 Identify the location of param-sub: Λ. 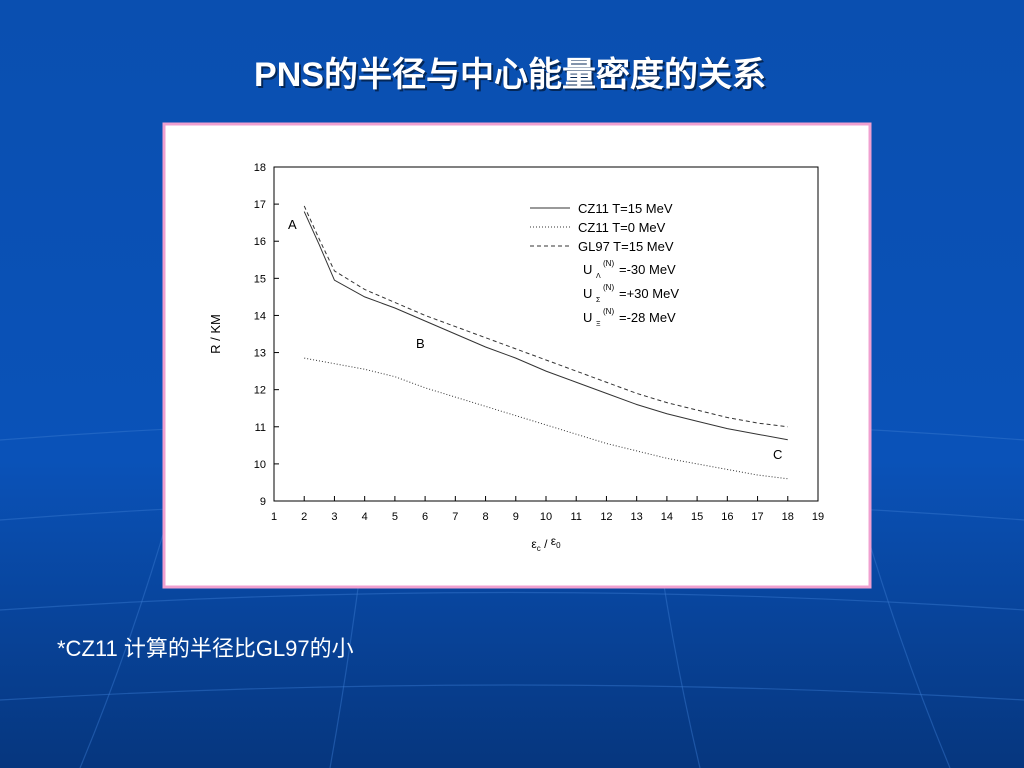
(598, 276).